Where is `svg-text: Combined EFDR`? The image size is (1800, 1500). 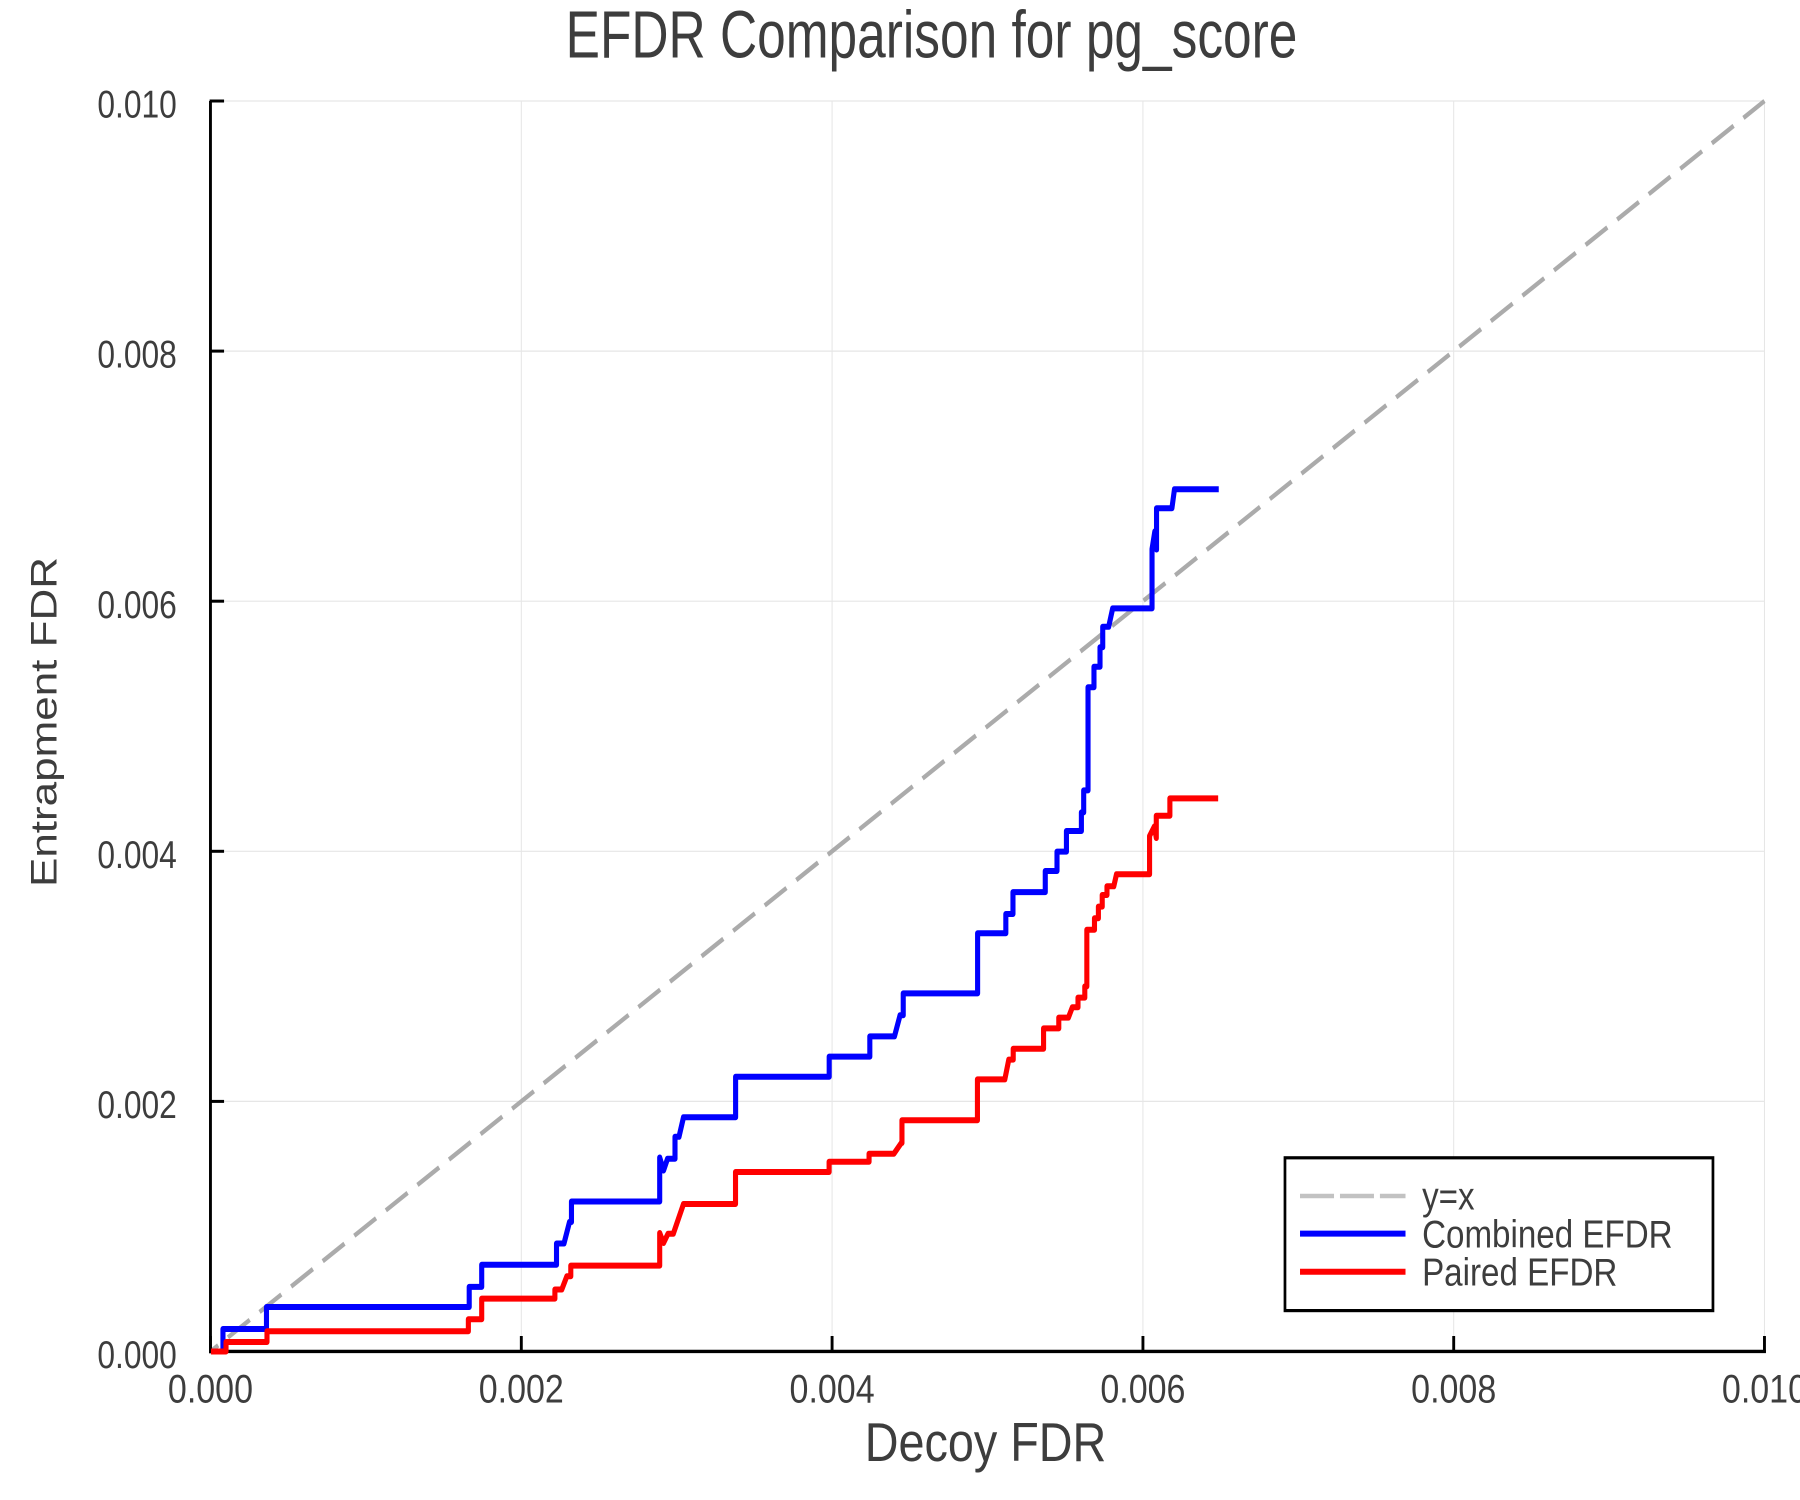 svg-text: Combined EFDR is located at coordinates (1547, 1234).